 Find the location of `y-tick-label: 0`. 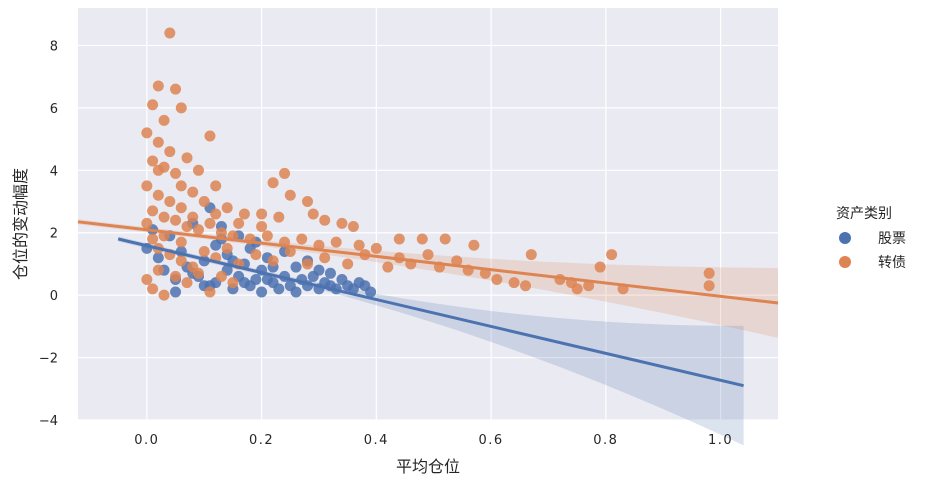

y-tick-label: 0 is located at coordinates (54, 296).